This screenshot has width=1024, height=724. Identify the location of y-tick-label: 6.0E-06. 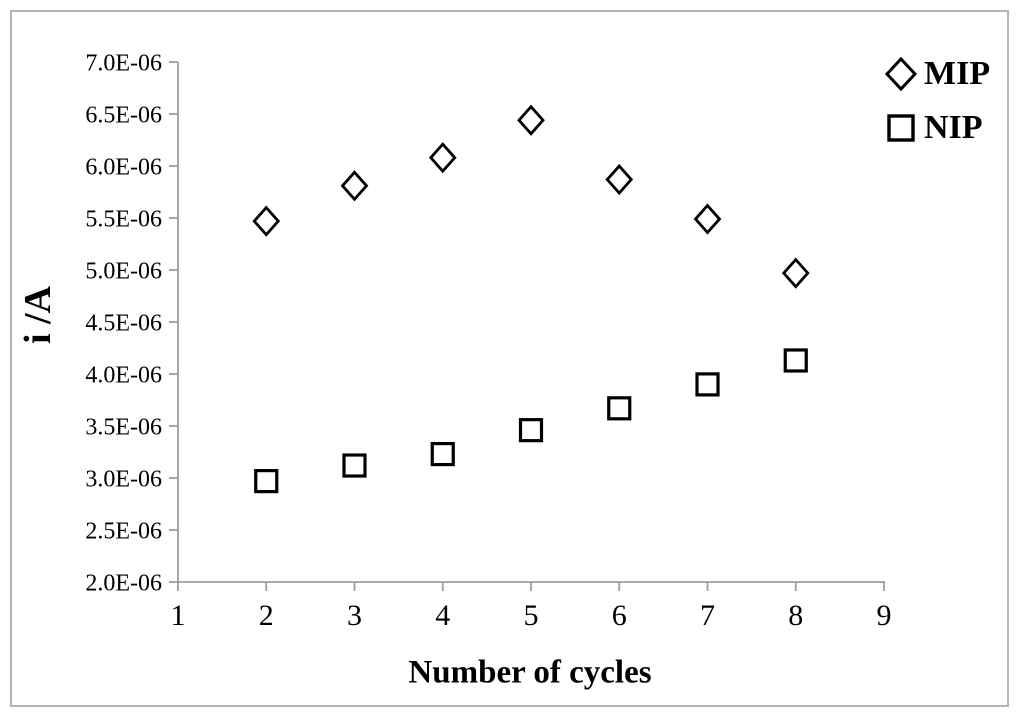
(123, 167).